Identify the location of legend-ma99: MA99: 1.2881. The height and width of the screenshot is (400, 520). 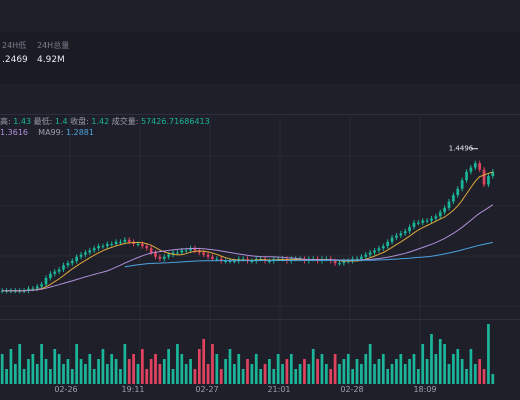
(66, 132).